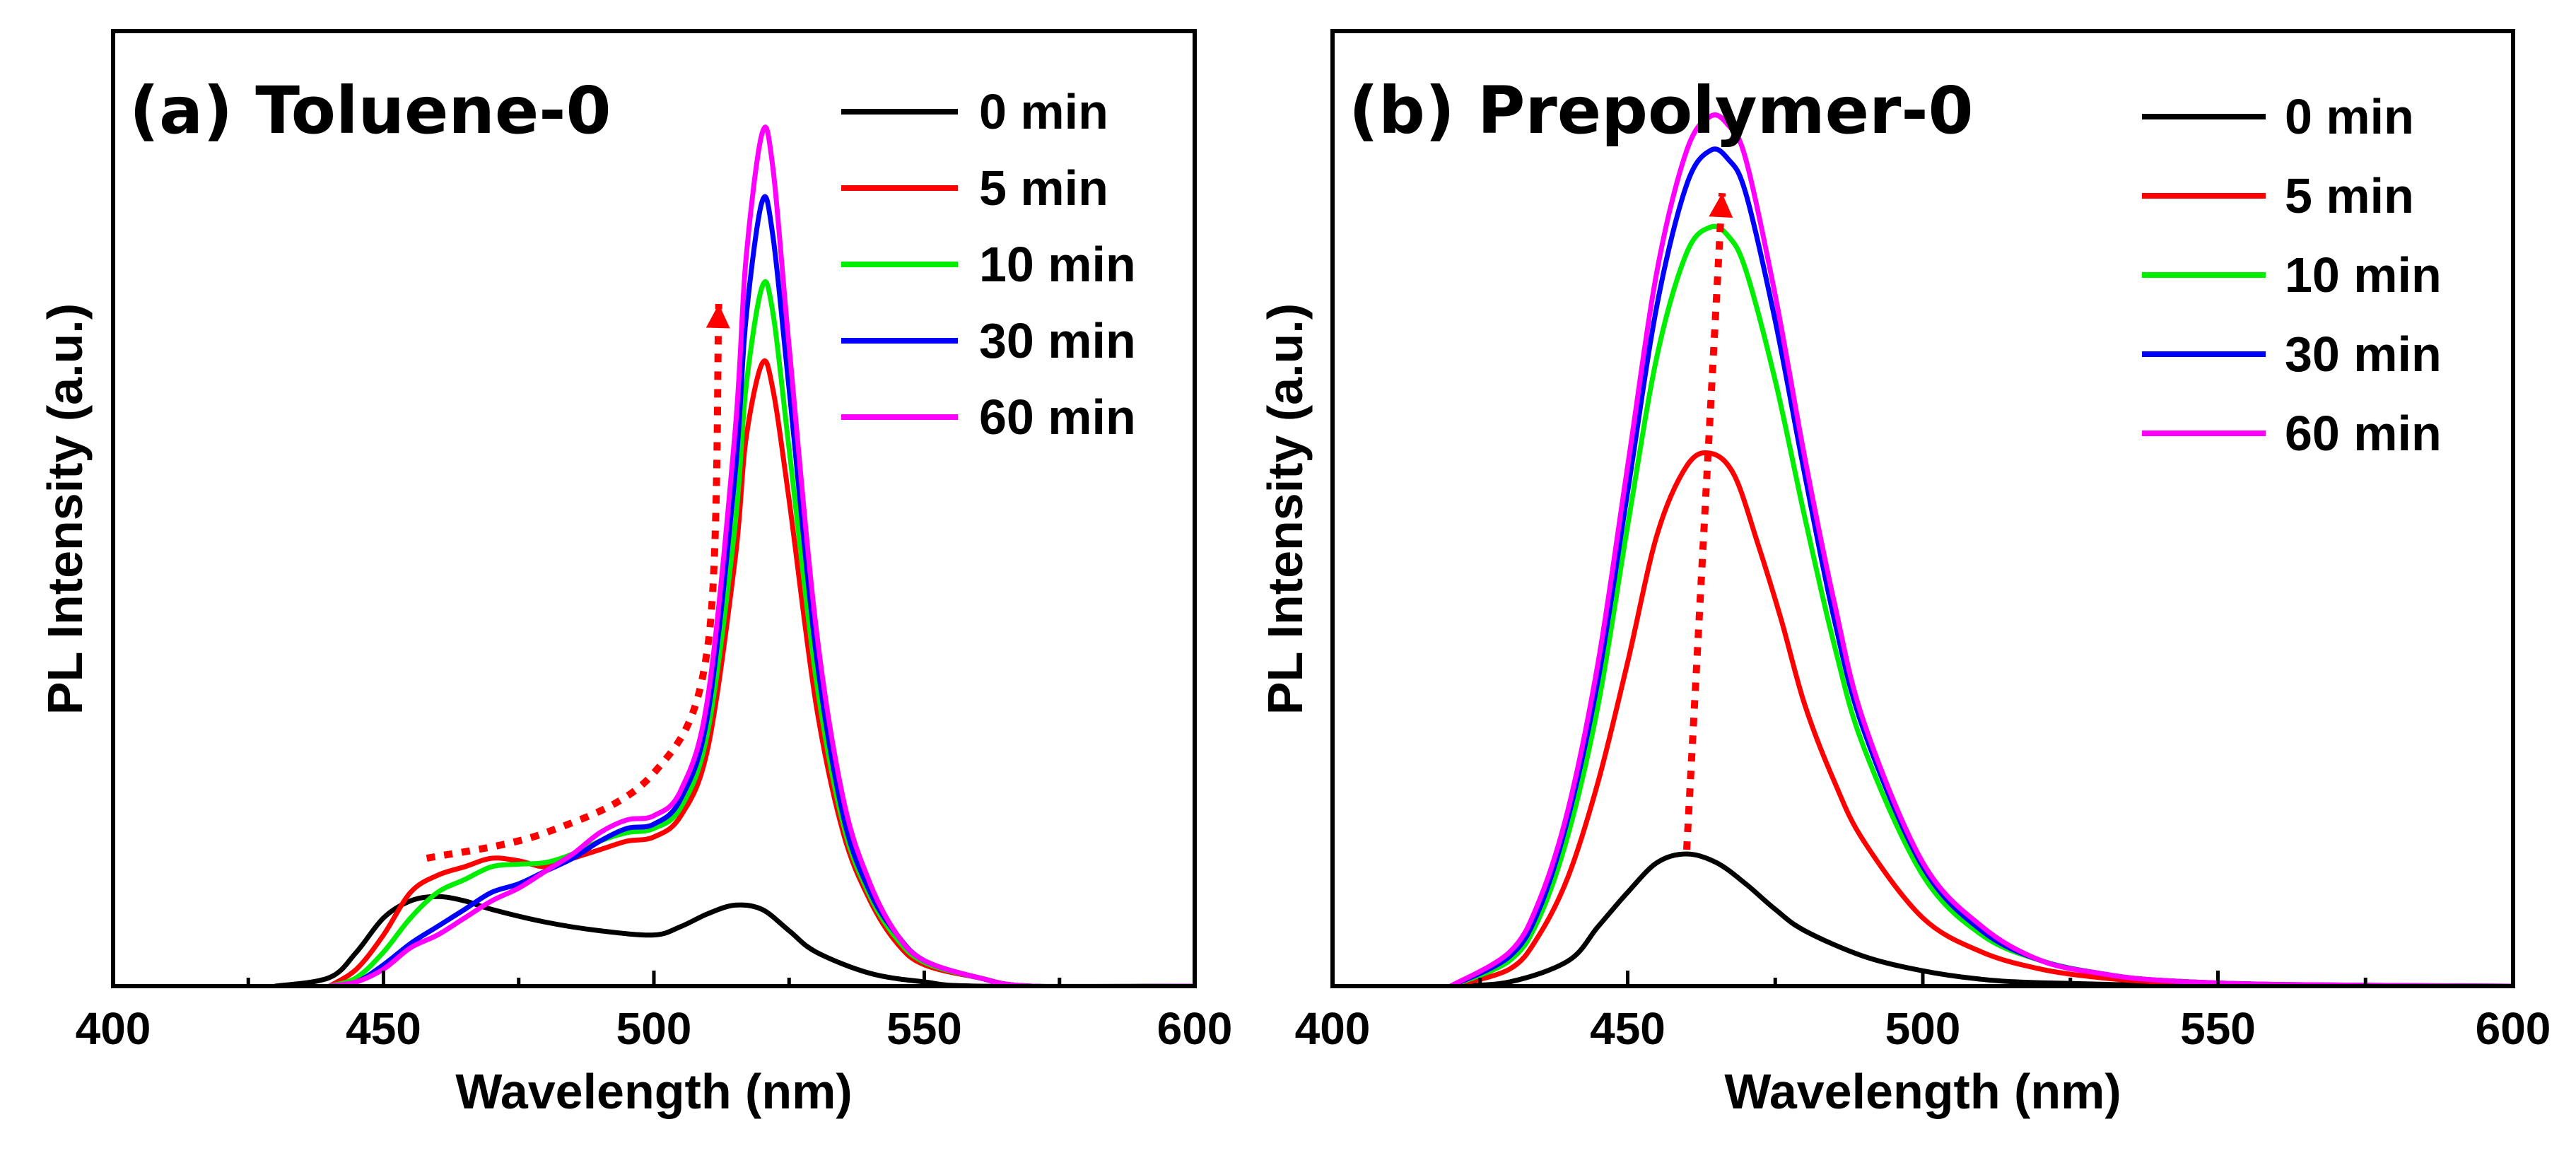 This screenshot has height=1165, width=2576. I want to click on panel-title-a: (a) Toluene-0, so click(370, 110).